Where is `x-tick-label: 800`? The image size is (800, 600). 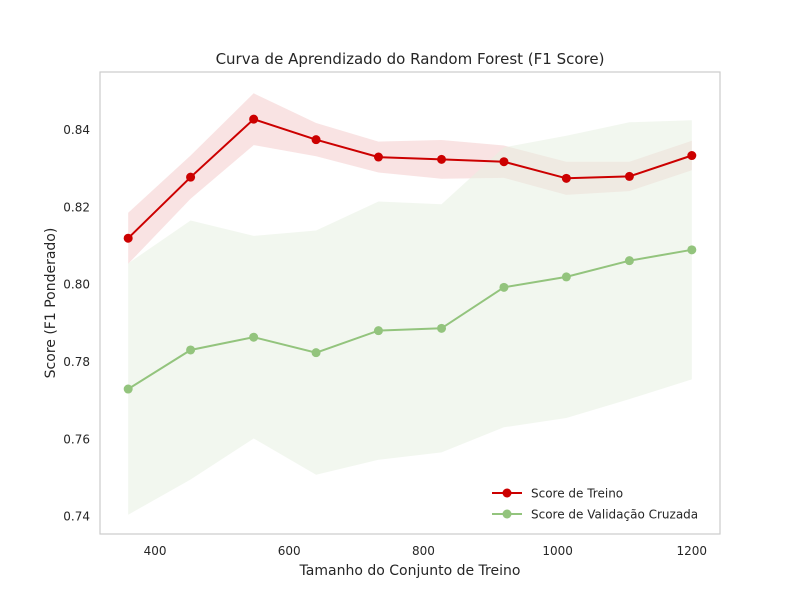 x-tick-label: 800 is located at coordinates (423, 551).